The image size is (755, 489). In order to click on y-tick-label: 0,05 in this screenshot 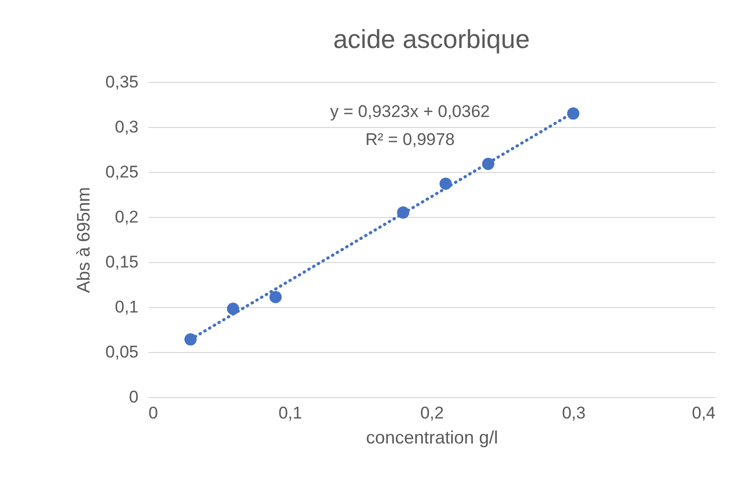, I will do `click(121, 352)`.